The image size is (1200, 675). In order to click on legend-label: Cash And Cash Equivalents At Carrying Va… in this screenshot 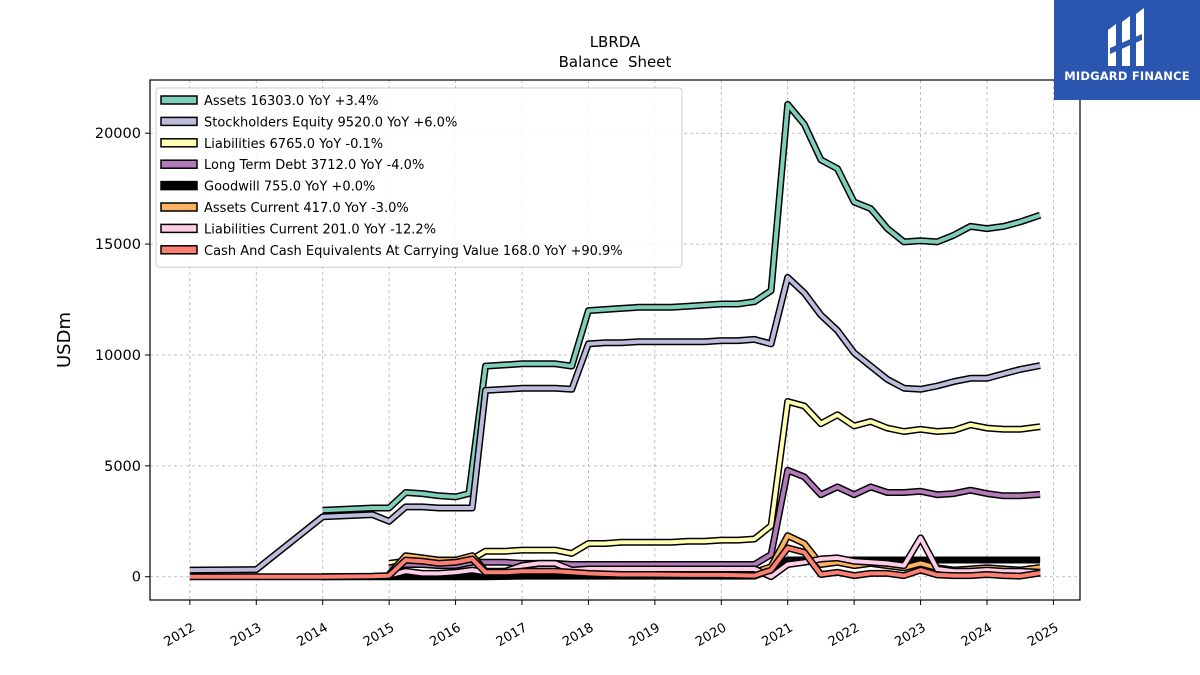, I will do `click(413, 251)`.